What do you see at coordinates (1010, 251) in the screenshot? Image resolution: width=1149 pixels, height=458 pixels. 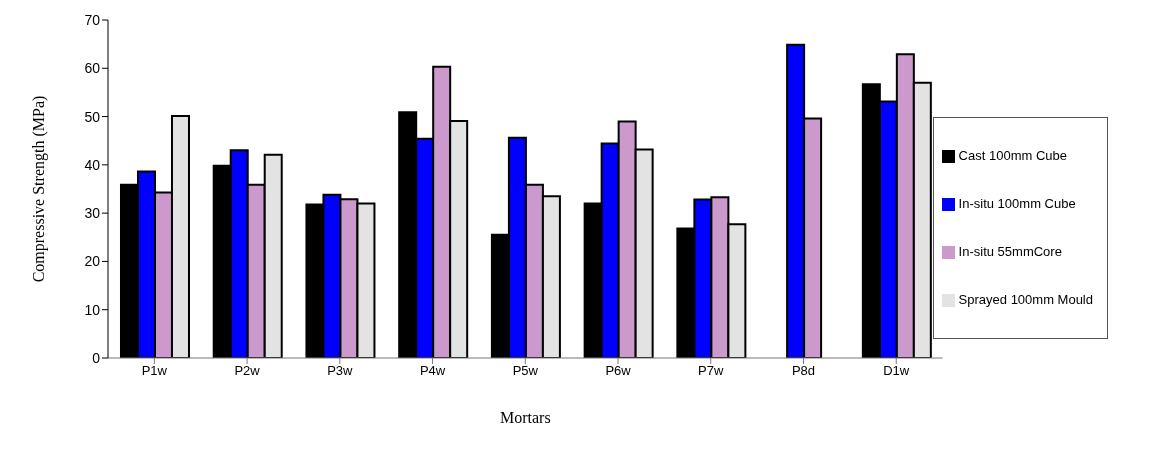 I see `legend-label: In-situ 55mmCore` at bounding box center [1010, 251].